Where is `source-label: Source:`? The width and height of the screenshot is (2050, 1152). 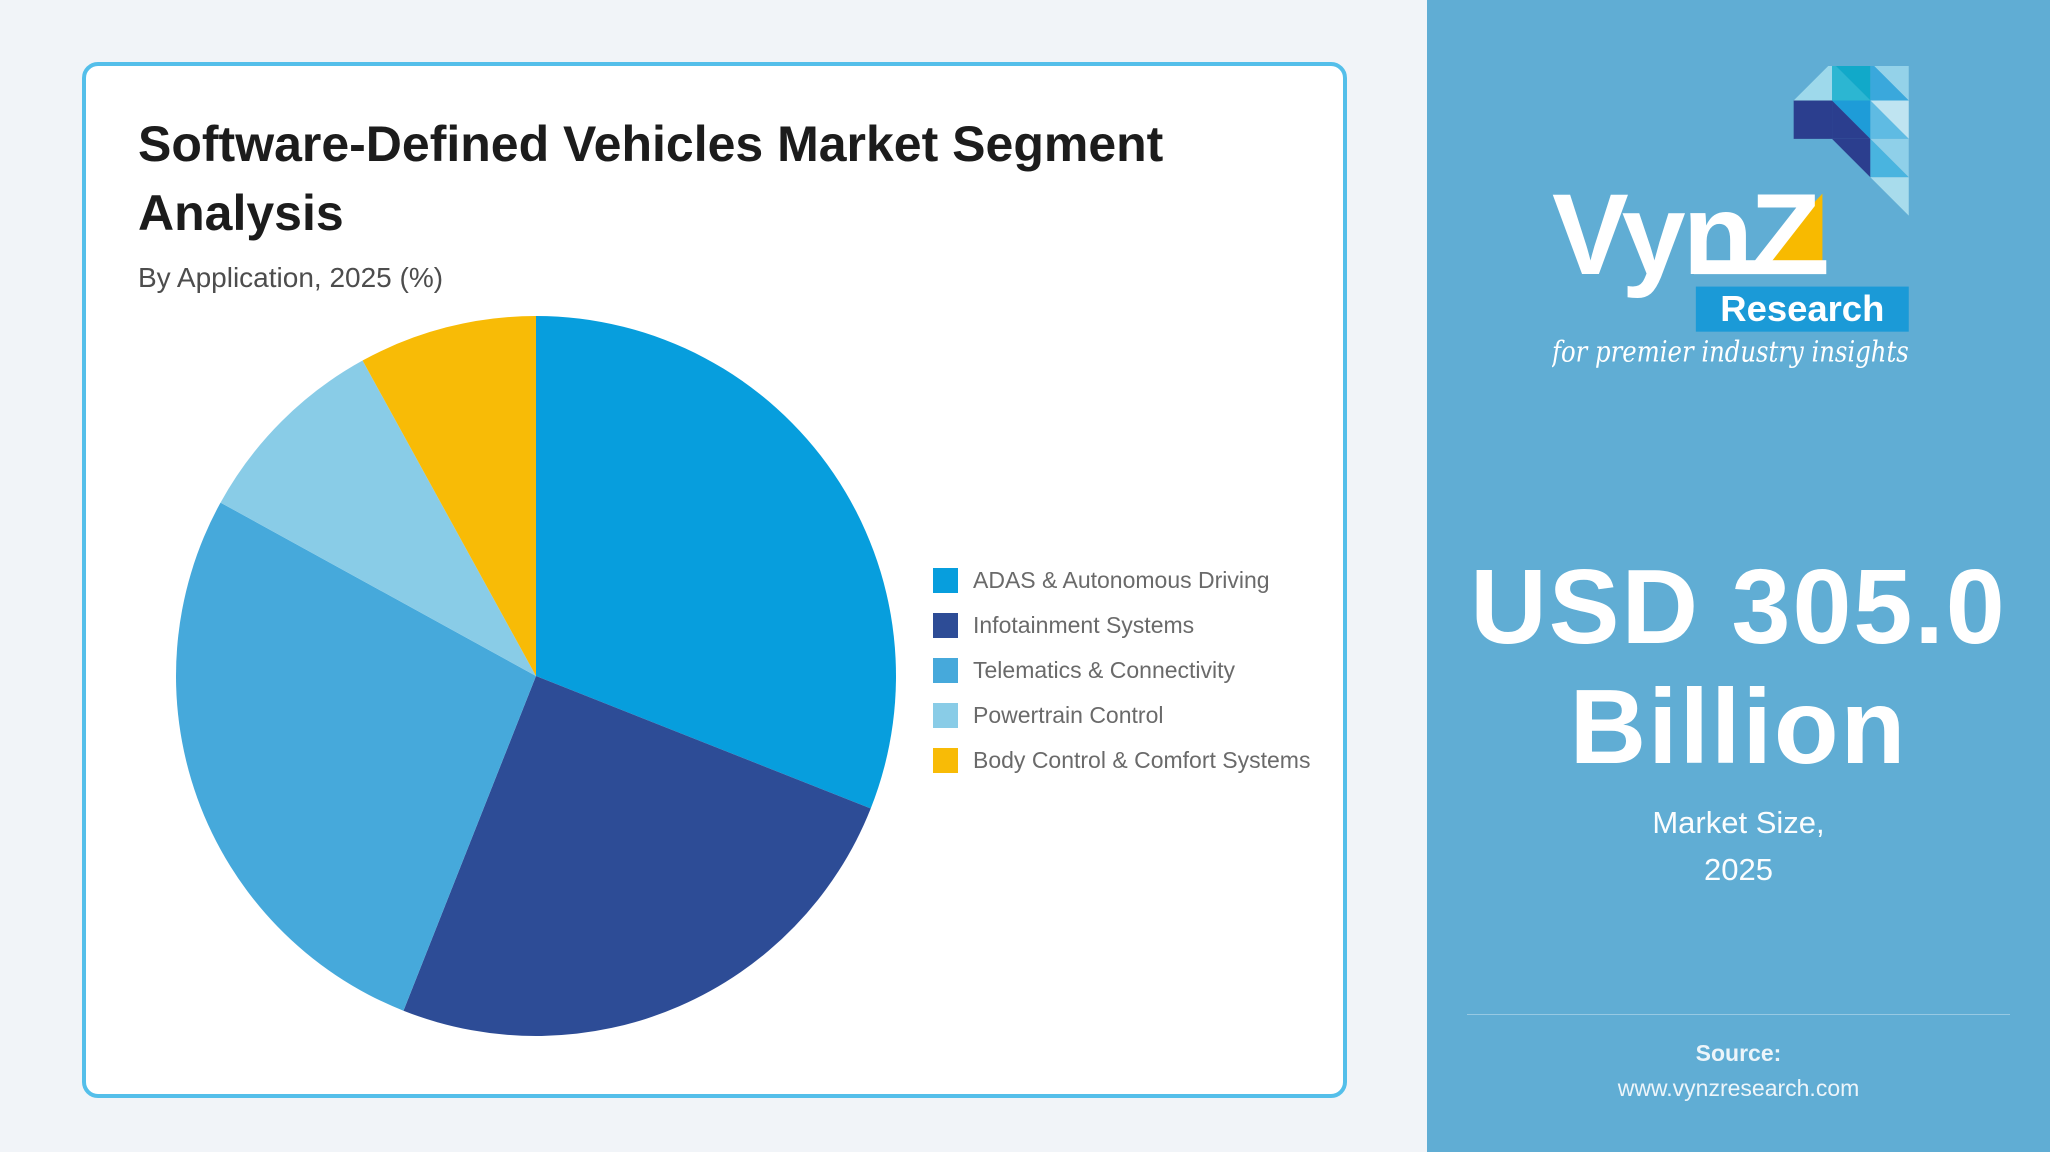 source-label: Source: is located at coordinates (1738, 1053).